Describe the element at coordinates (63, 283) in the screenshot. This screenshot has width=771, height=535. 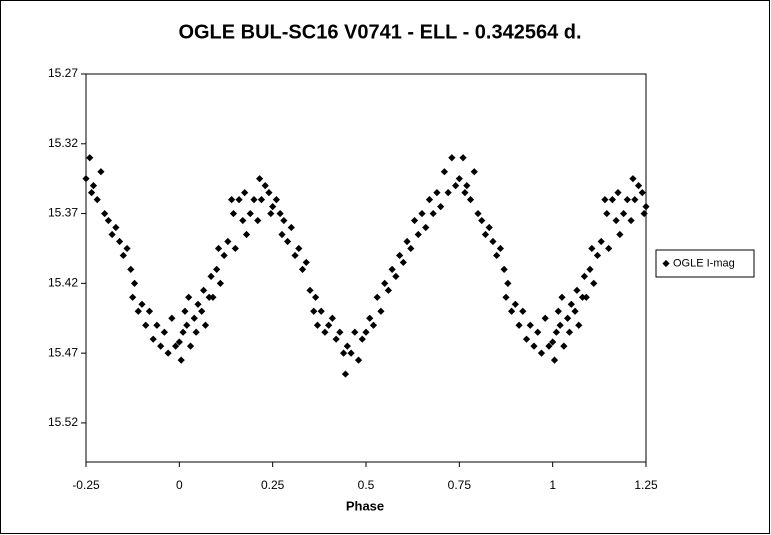
I see `y-tick-label: 15.42` at that location.